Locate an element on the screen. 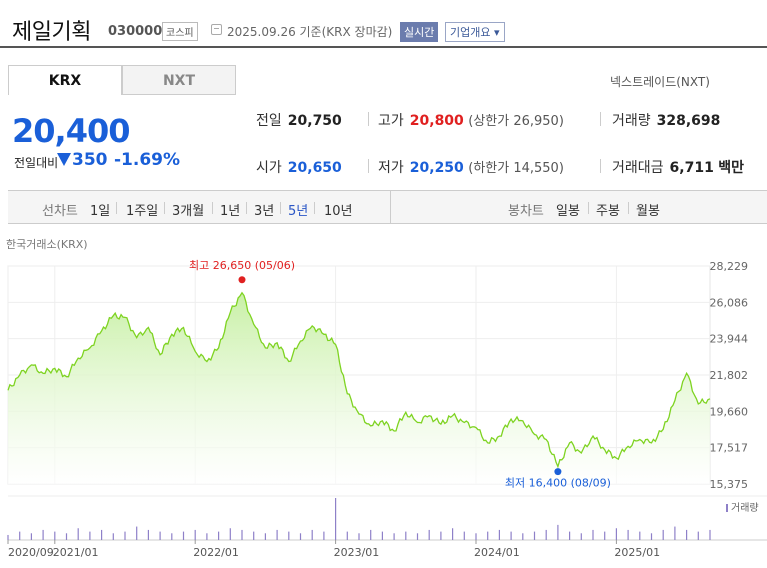 This screenshot has height=568, width=767. min-point-marker is located at coordinates (558, 472).